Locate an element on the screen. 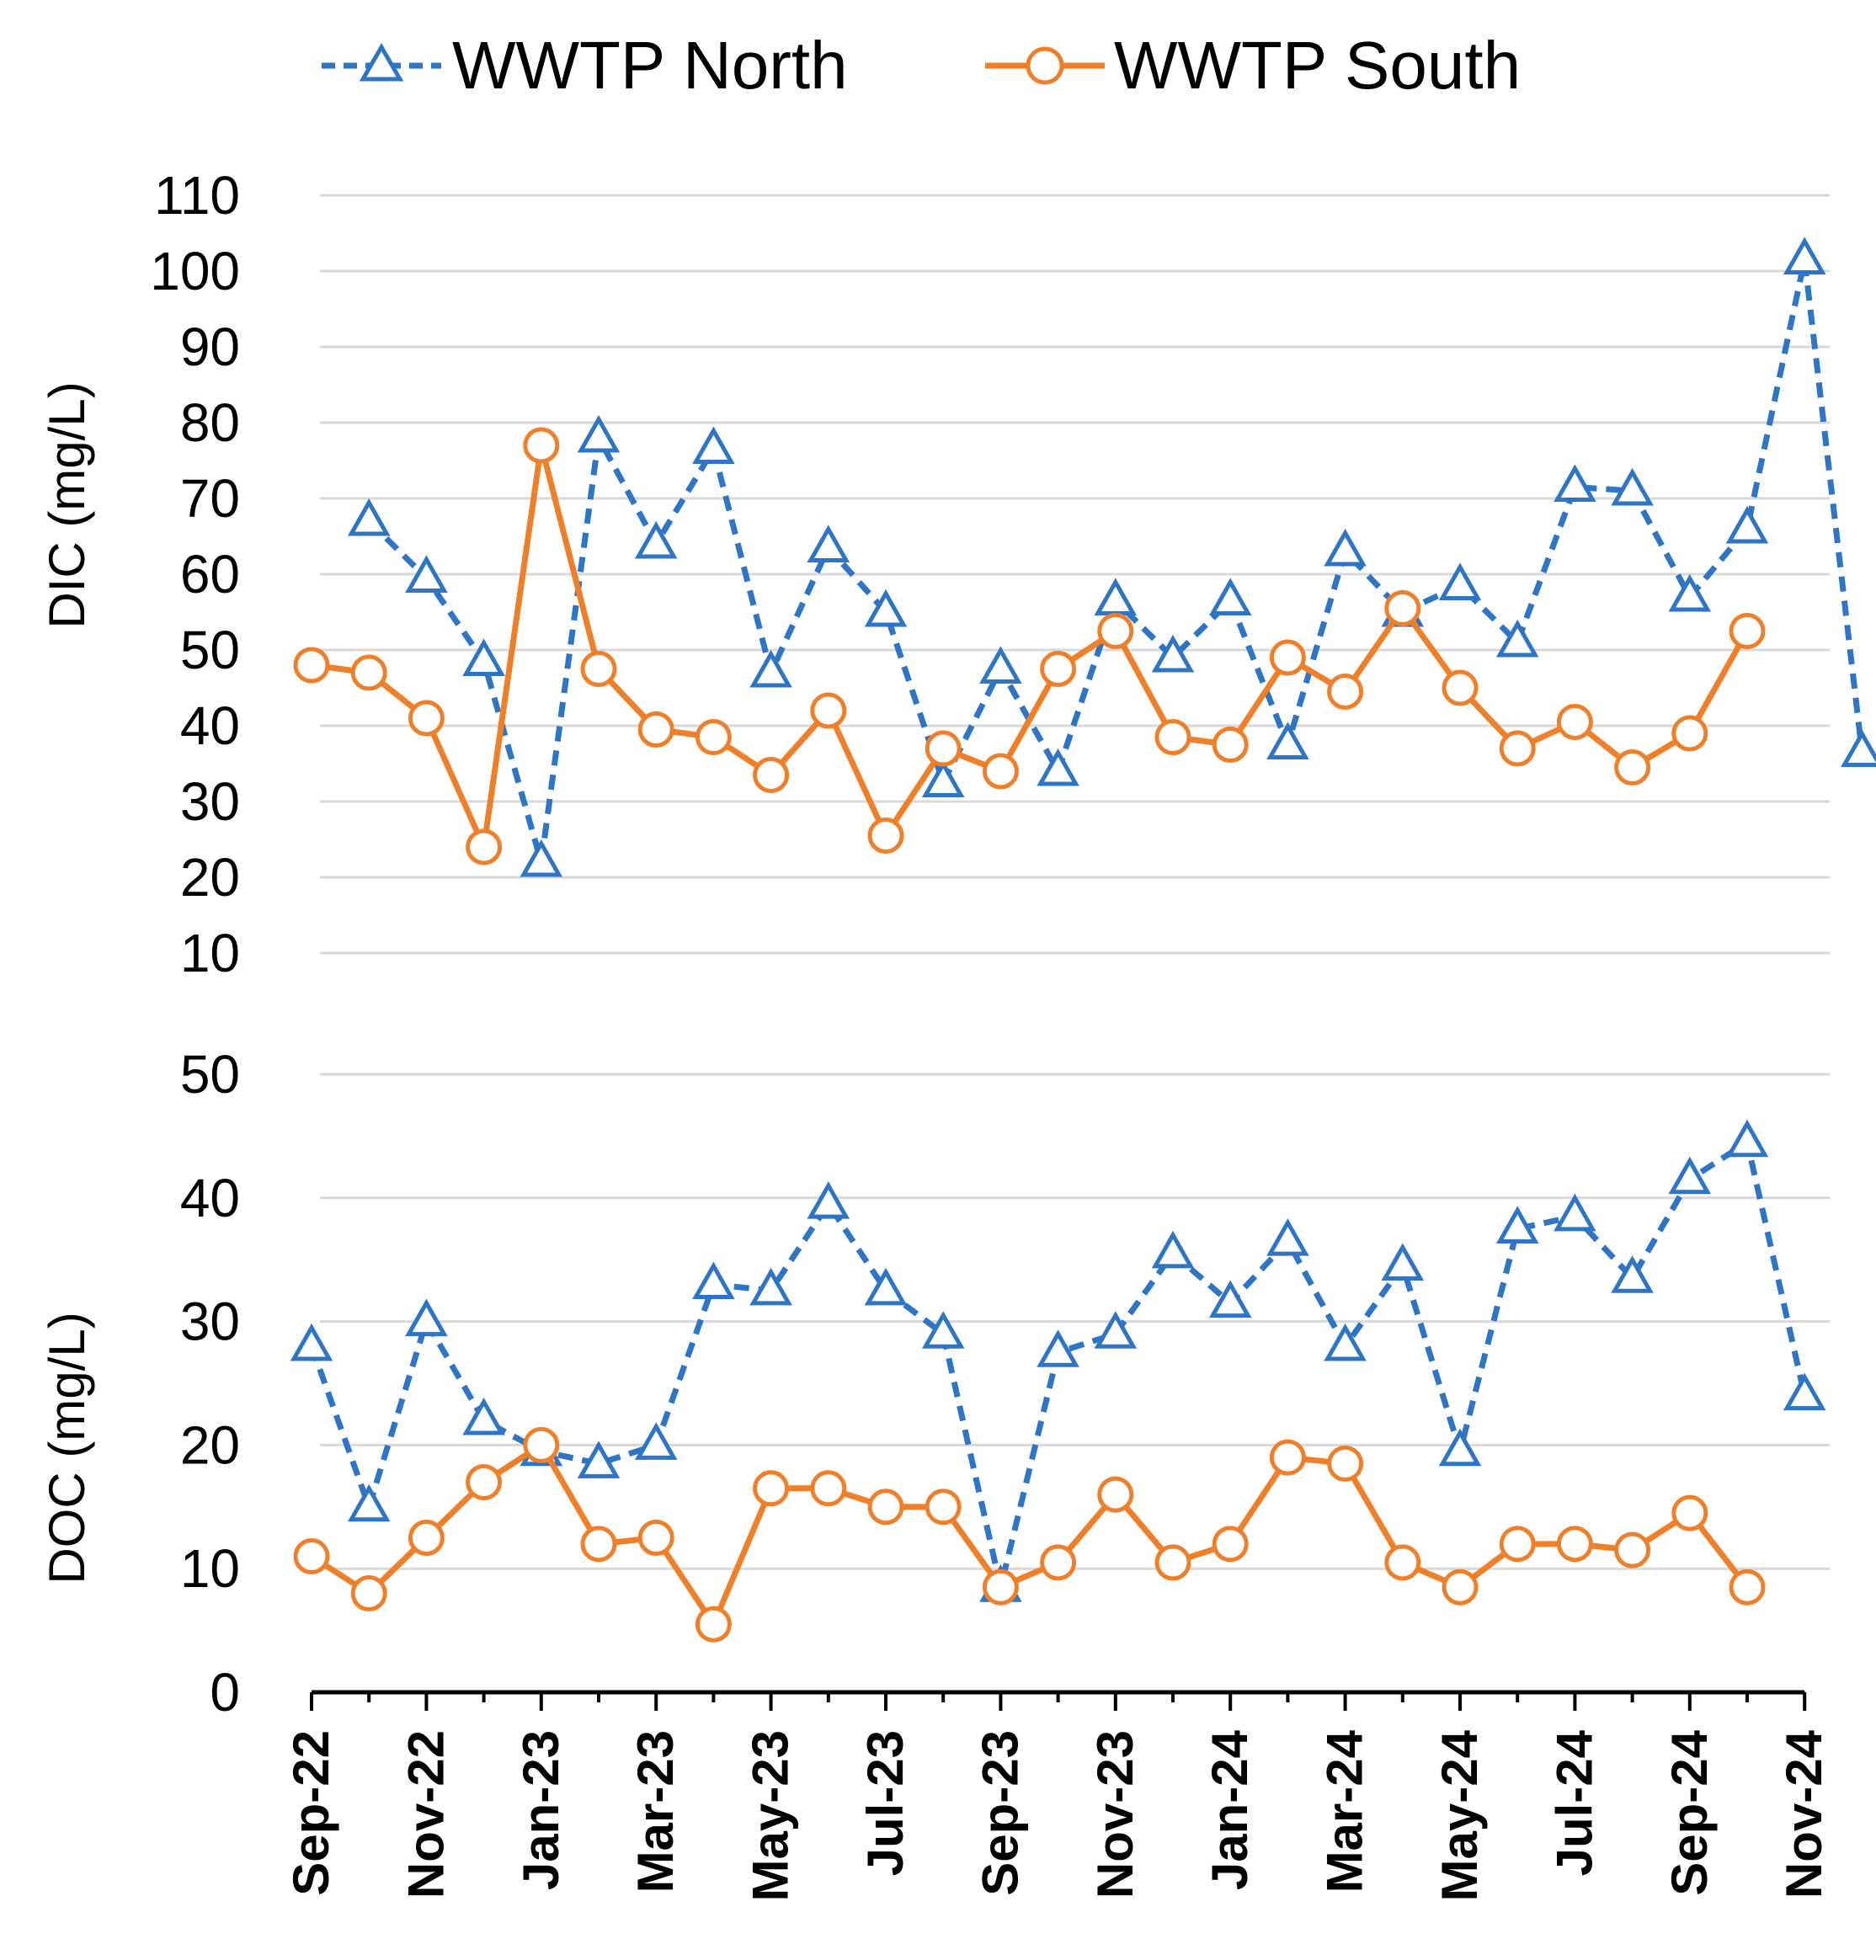  doc-y-tick-label: 0 is located at coordinates (225, 1692).